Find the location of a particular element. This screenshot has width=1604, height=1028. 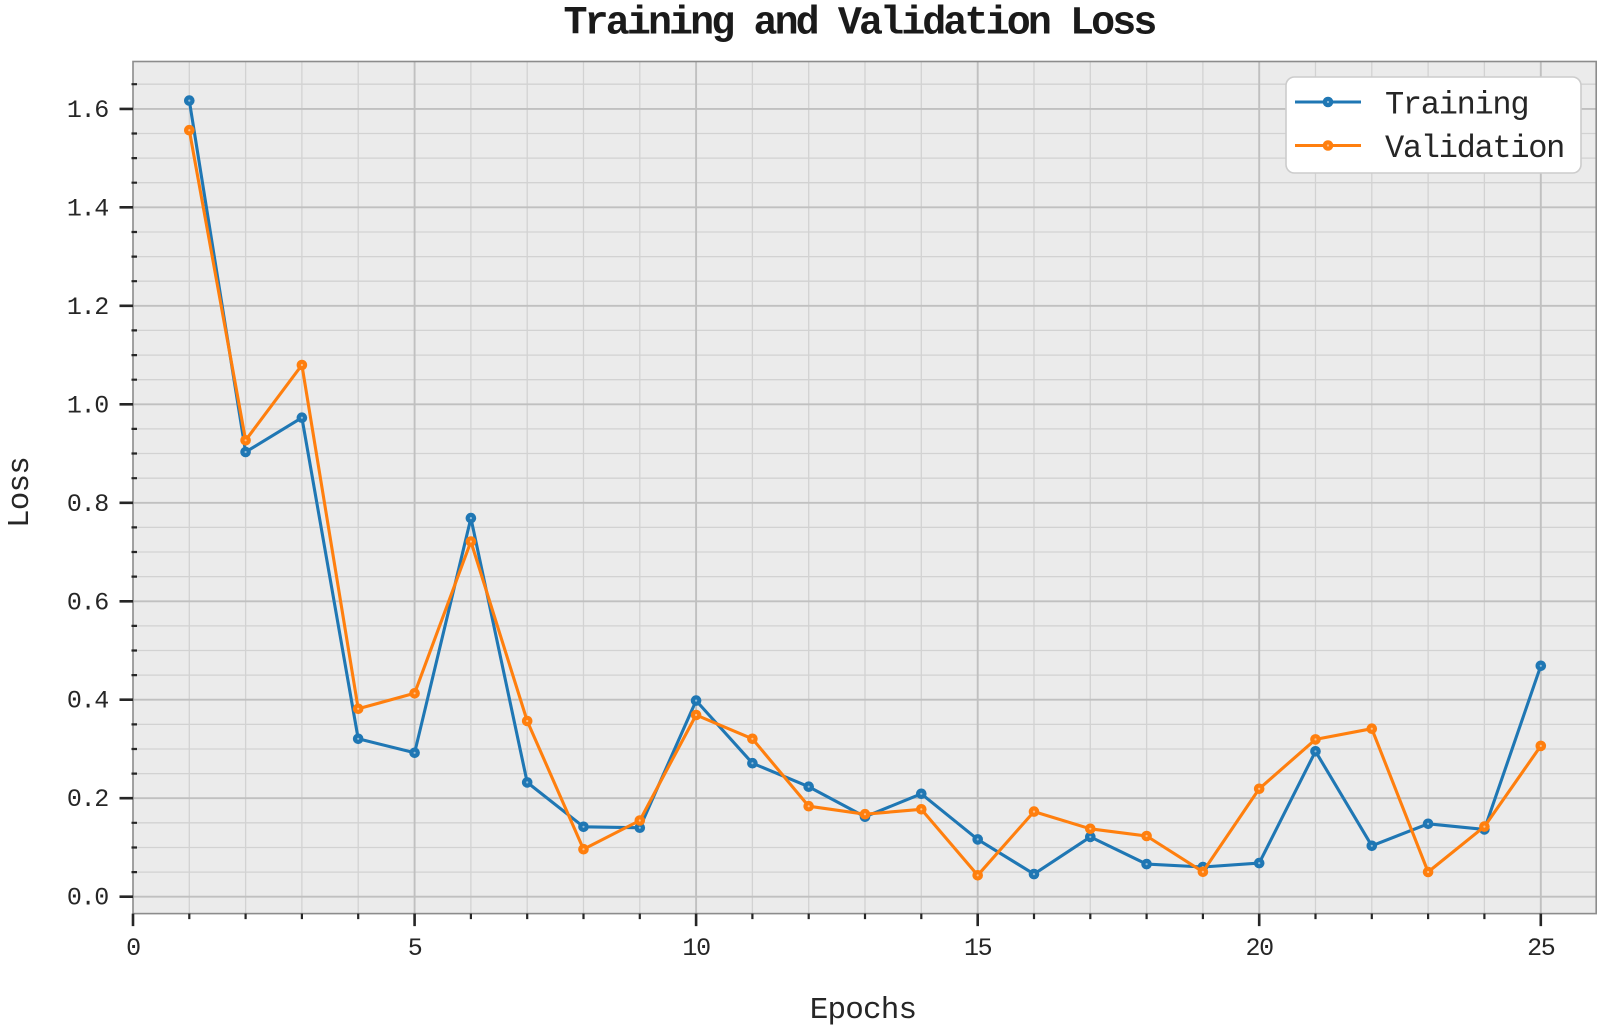

svg-text: 25 is located at coordinates (1541, 948).